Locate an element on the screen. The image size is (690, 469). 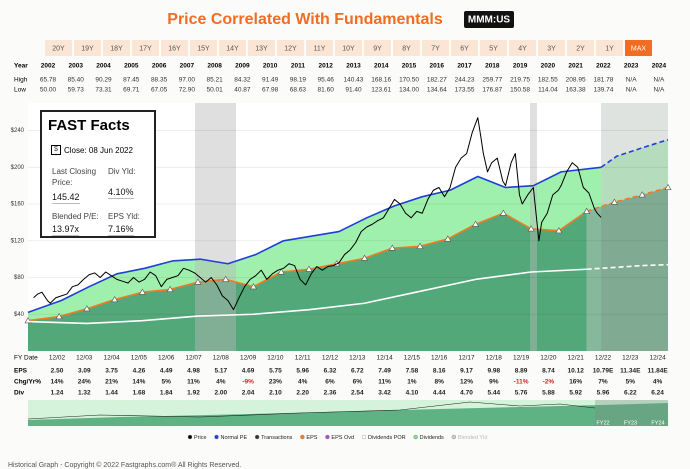
legend-label: Transactions is located at coordinates (277, 438).